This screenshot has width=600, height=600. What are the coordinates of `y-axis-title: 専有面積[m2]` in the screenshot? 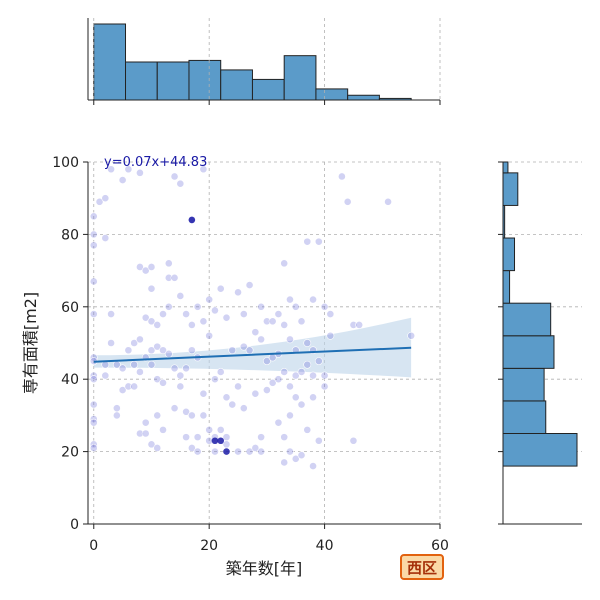 It's located at (30, 343).